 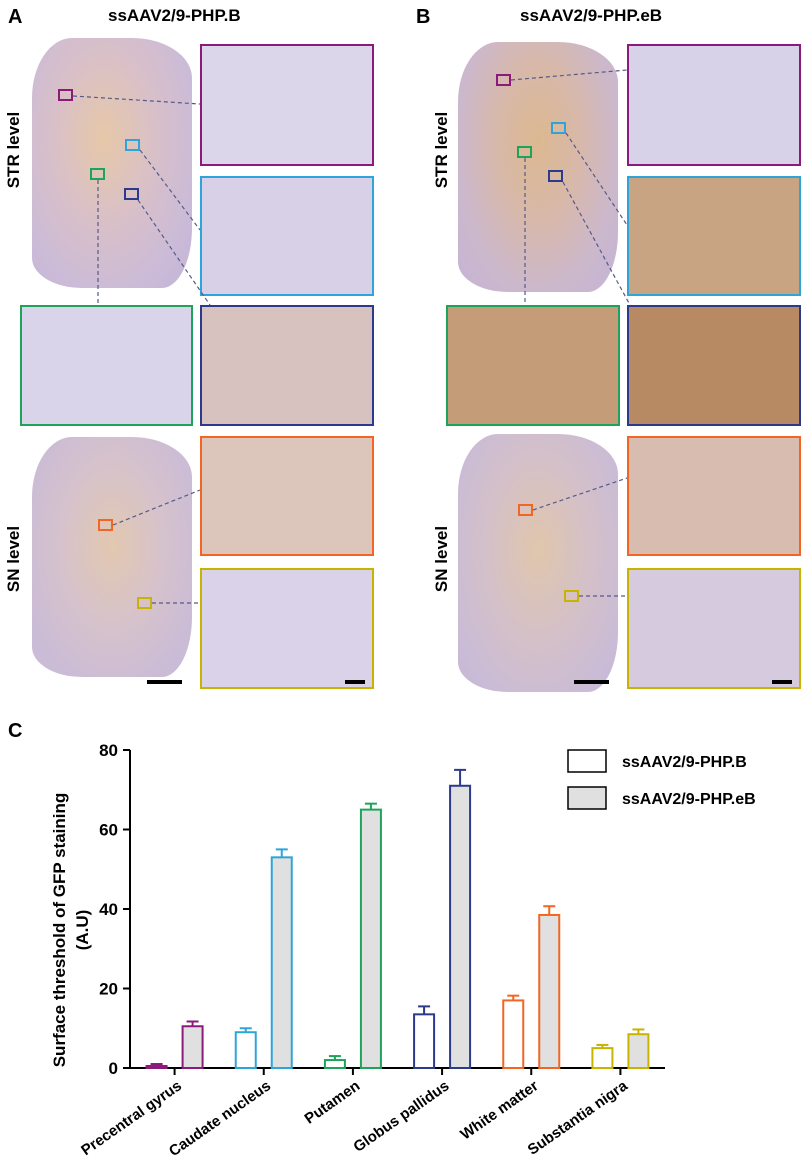 What do you see at coordinates (59, 930) in the screenshot?
I see `y-axis-label: Surface threshold of GFP staining` at bounding box center [59, 930].